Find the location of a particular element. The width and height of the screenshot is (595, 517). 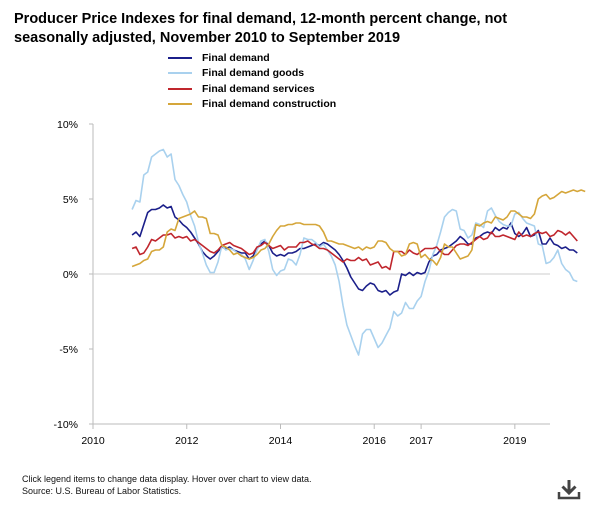

y-tick-label: 0% is located at coordinates (70, 275).